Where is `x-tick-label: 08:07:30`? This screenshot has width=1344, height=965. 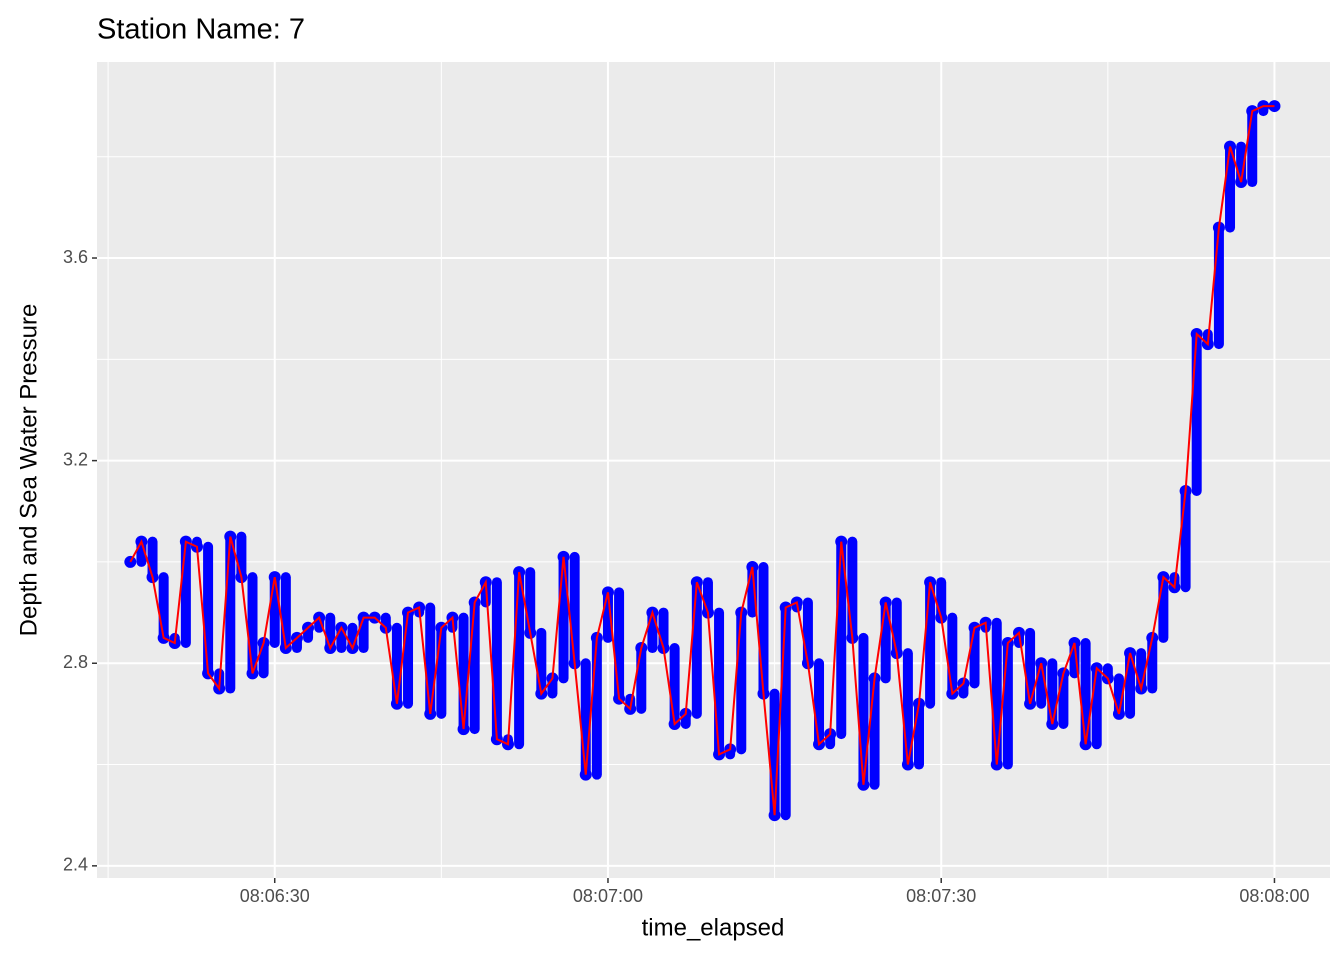
x-tick-label: 08:07:30 is located at coordinates (941, 896).